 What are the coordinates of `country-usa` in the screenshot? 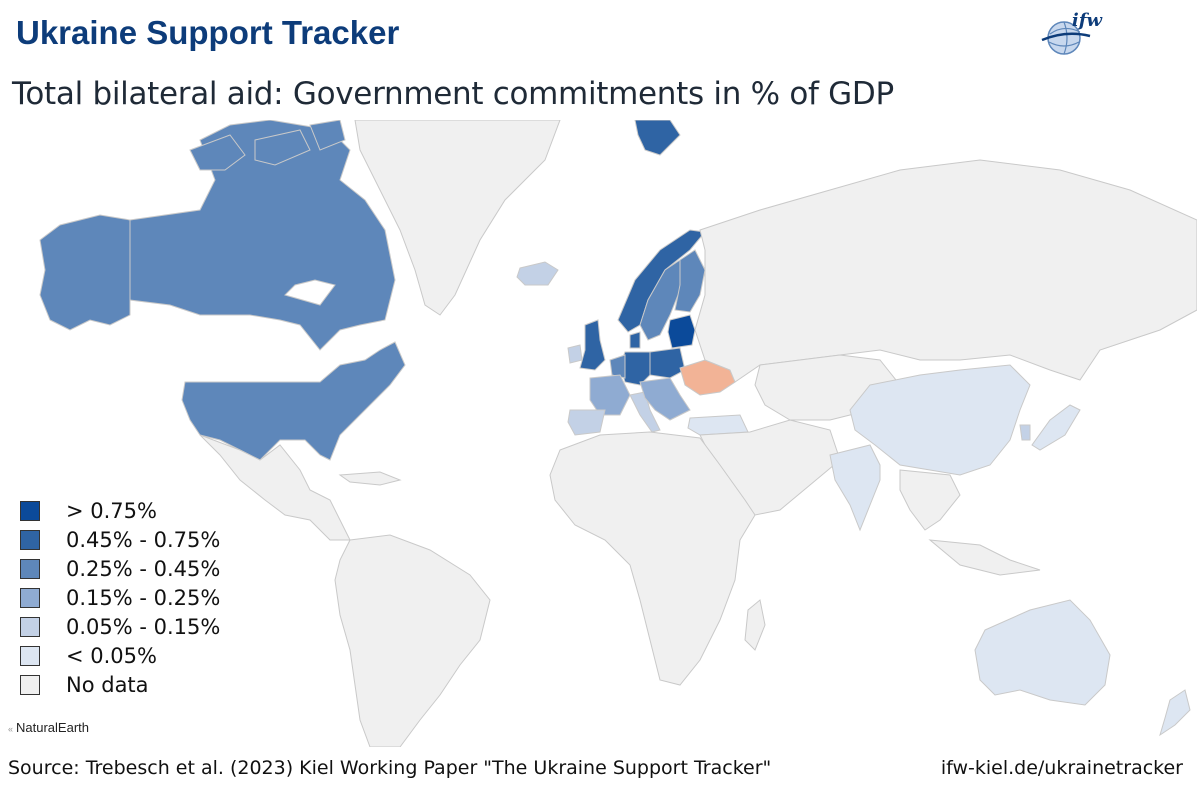 It's located at (293, 401).